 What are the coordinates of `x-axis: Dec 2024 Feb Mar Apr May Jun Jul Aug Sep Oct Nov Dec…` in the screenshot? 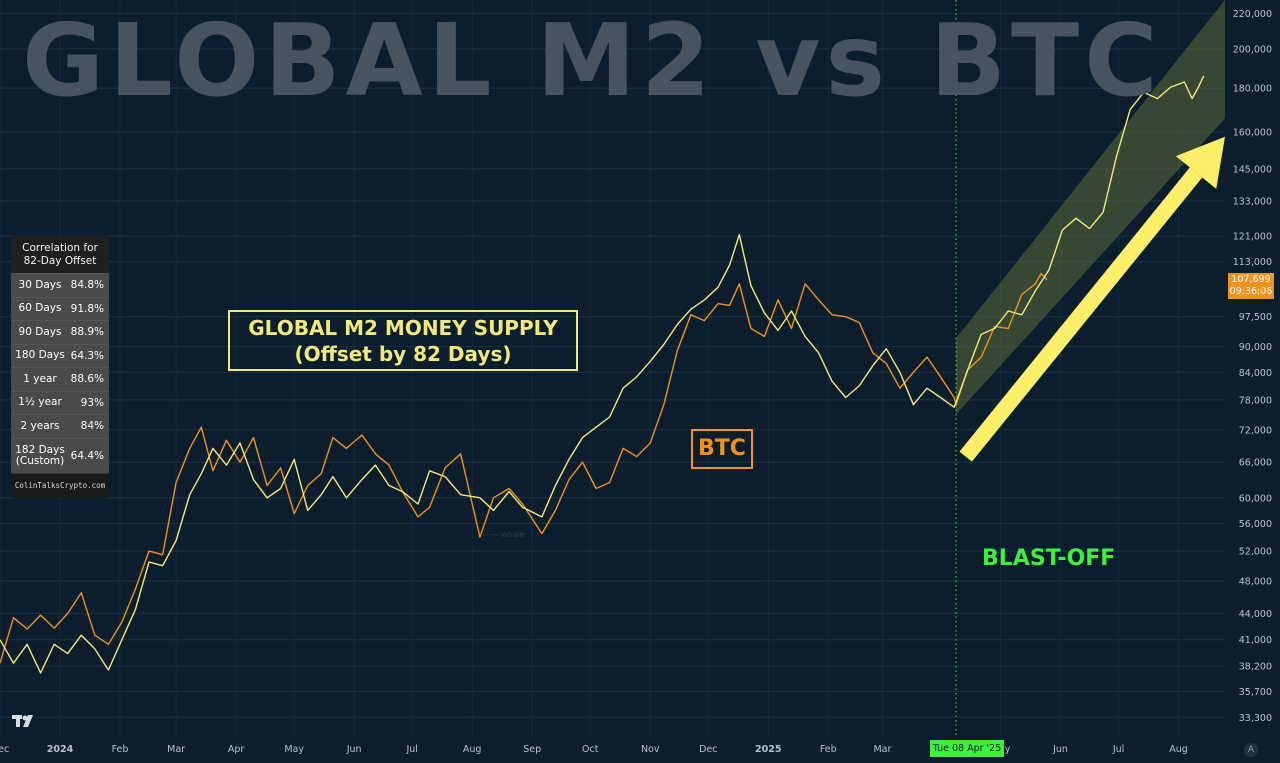 It's located at (594, 749).